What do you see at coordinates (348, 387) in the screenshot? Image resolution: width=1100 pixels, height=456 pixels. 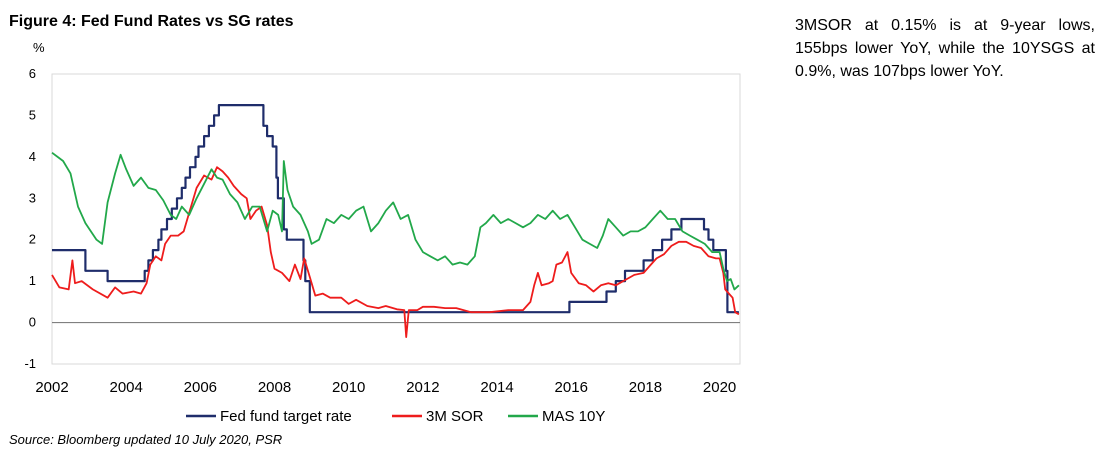 I see `x-tick-label: 2010` at bounding box center [348, 387].